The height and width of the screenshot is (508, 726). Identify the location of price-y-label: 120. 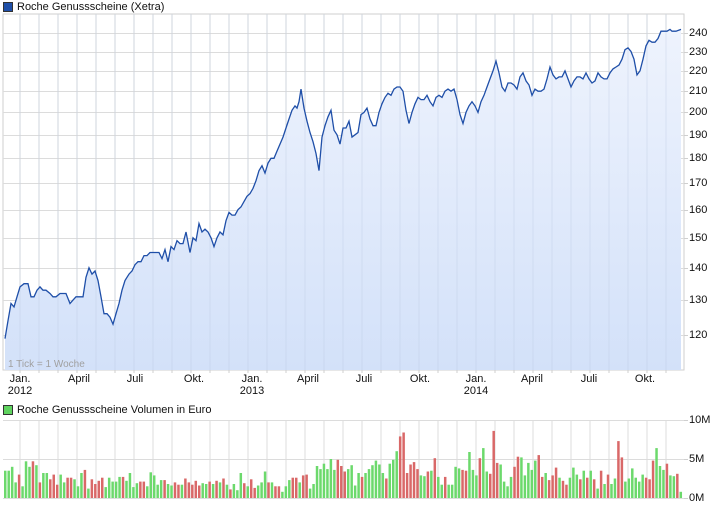
(698, 335).